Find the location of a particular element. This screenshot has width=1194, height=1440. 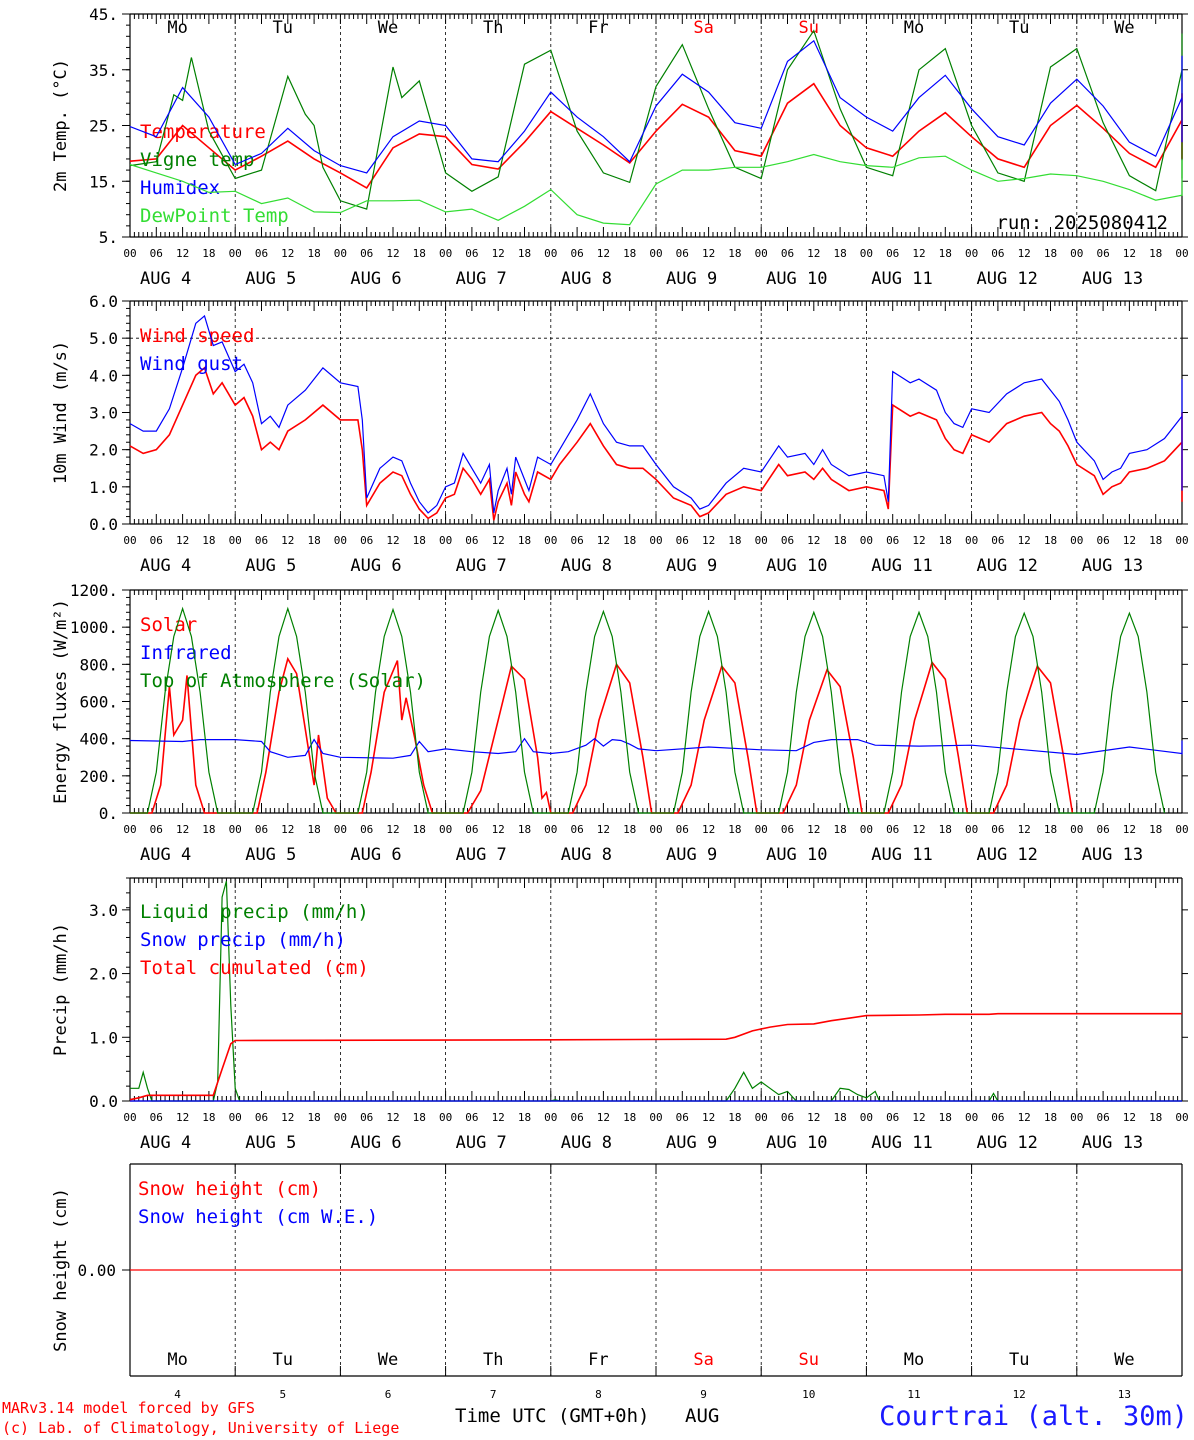

day-name: Fr is located at coordinates (598, 1360).